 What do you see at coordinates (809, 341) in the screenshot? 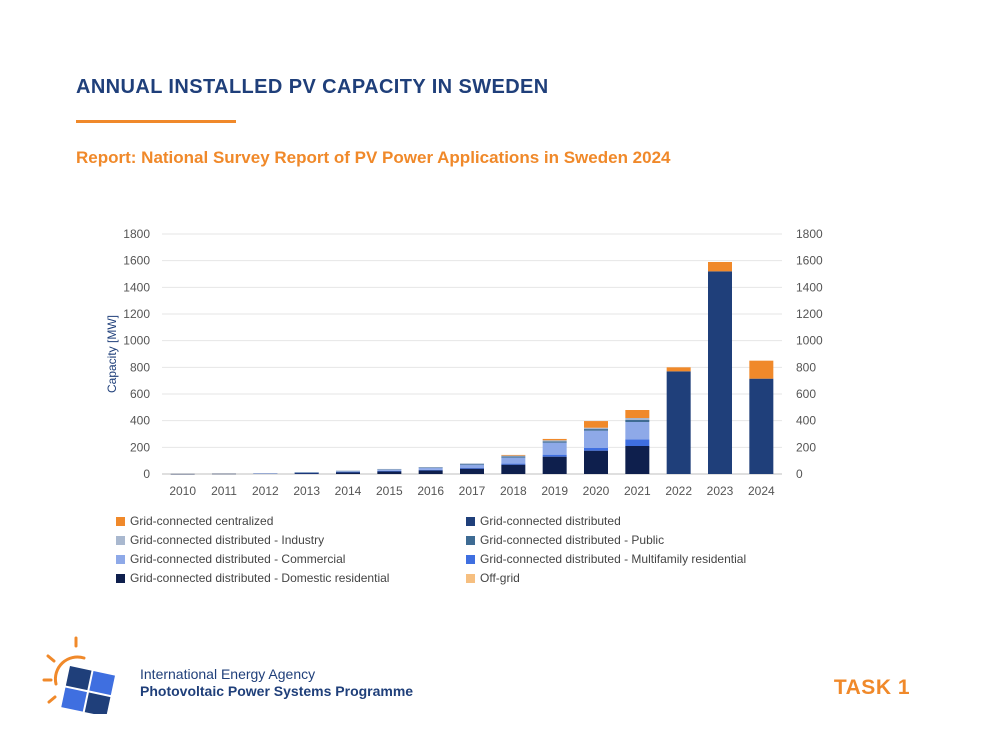
I see `y-tick-label-right: 1000` at bounding box center [809, 341].